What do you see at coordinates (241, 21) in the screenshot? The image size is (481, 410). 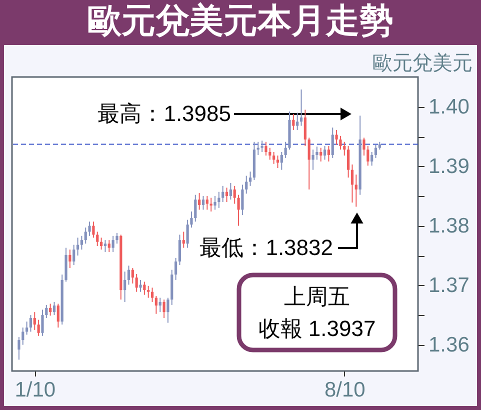 I see `chart-title: 歐元兌美元本月走勢` at bounding box center [241, 21].